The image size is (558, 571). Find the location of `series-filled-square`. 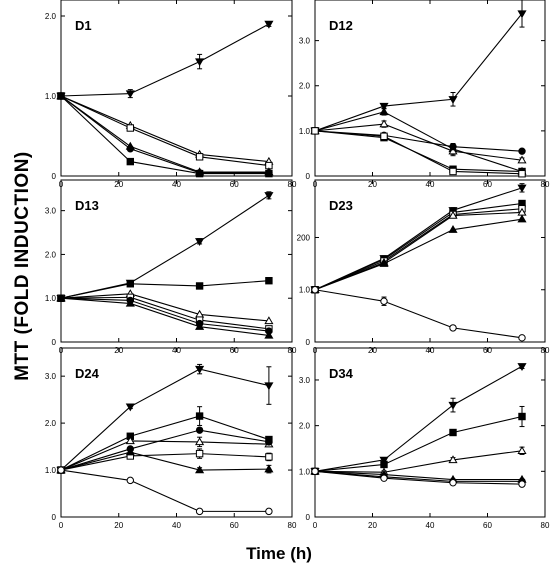

series-filled-square is located at coordinates (418, 151).